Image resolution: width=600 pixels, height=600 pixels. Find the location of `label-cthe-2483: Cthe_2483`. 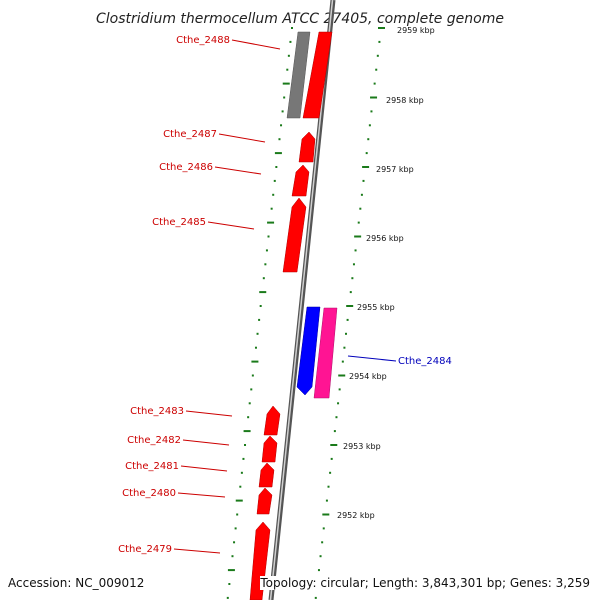

label-cthe-2483: Cthe_2483 is located at coordinates (157, 411).